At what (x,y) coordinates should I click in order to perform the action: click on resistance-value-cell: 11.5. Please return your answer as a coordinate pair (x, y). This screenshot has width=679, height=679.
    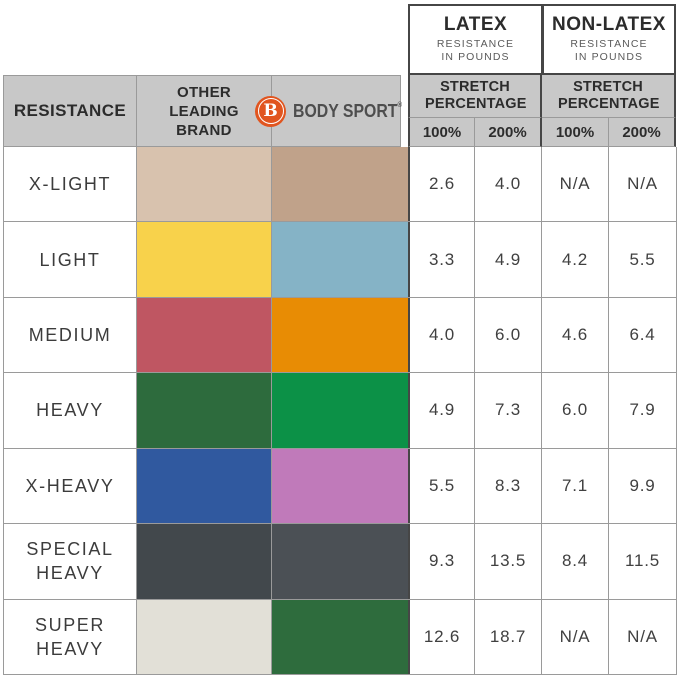
    Looking at the image, I should click on (643, 561).